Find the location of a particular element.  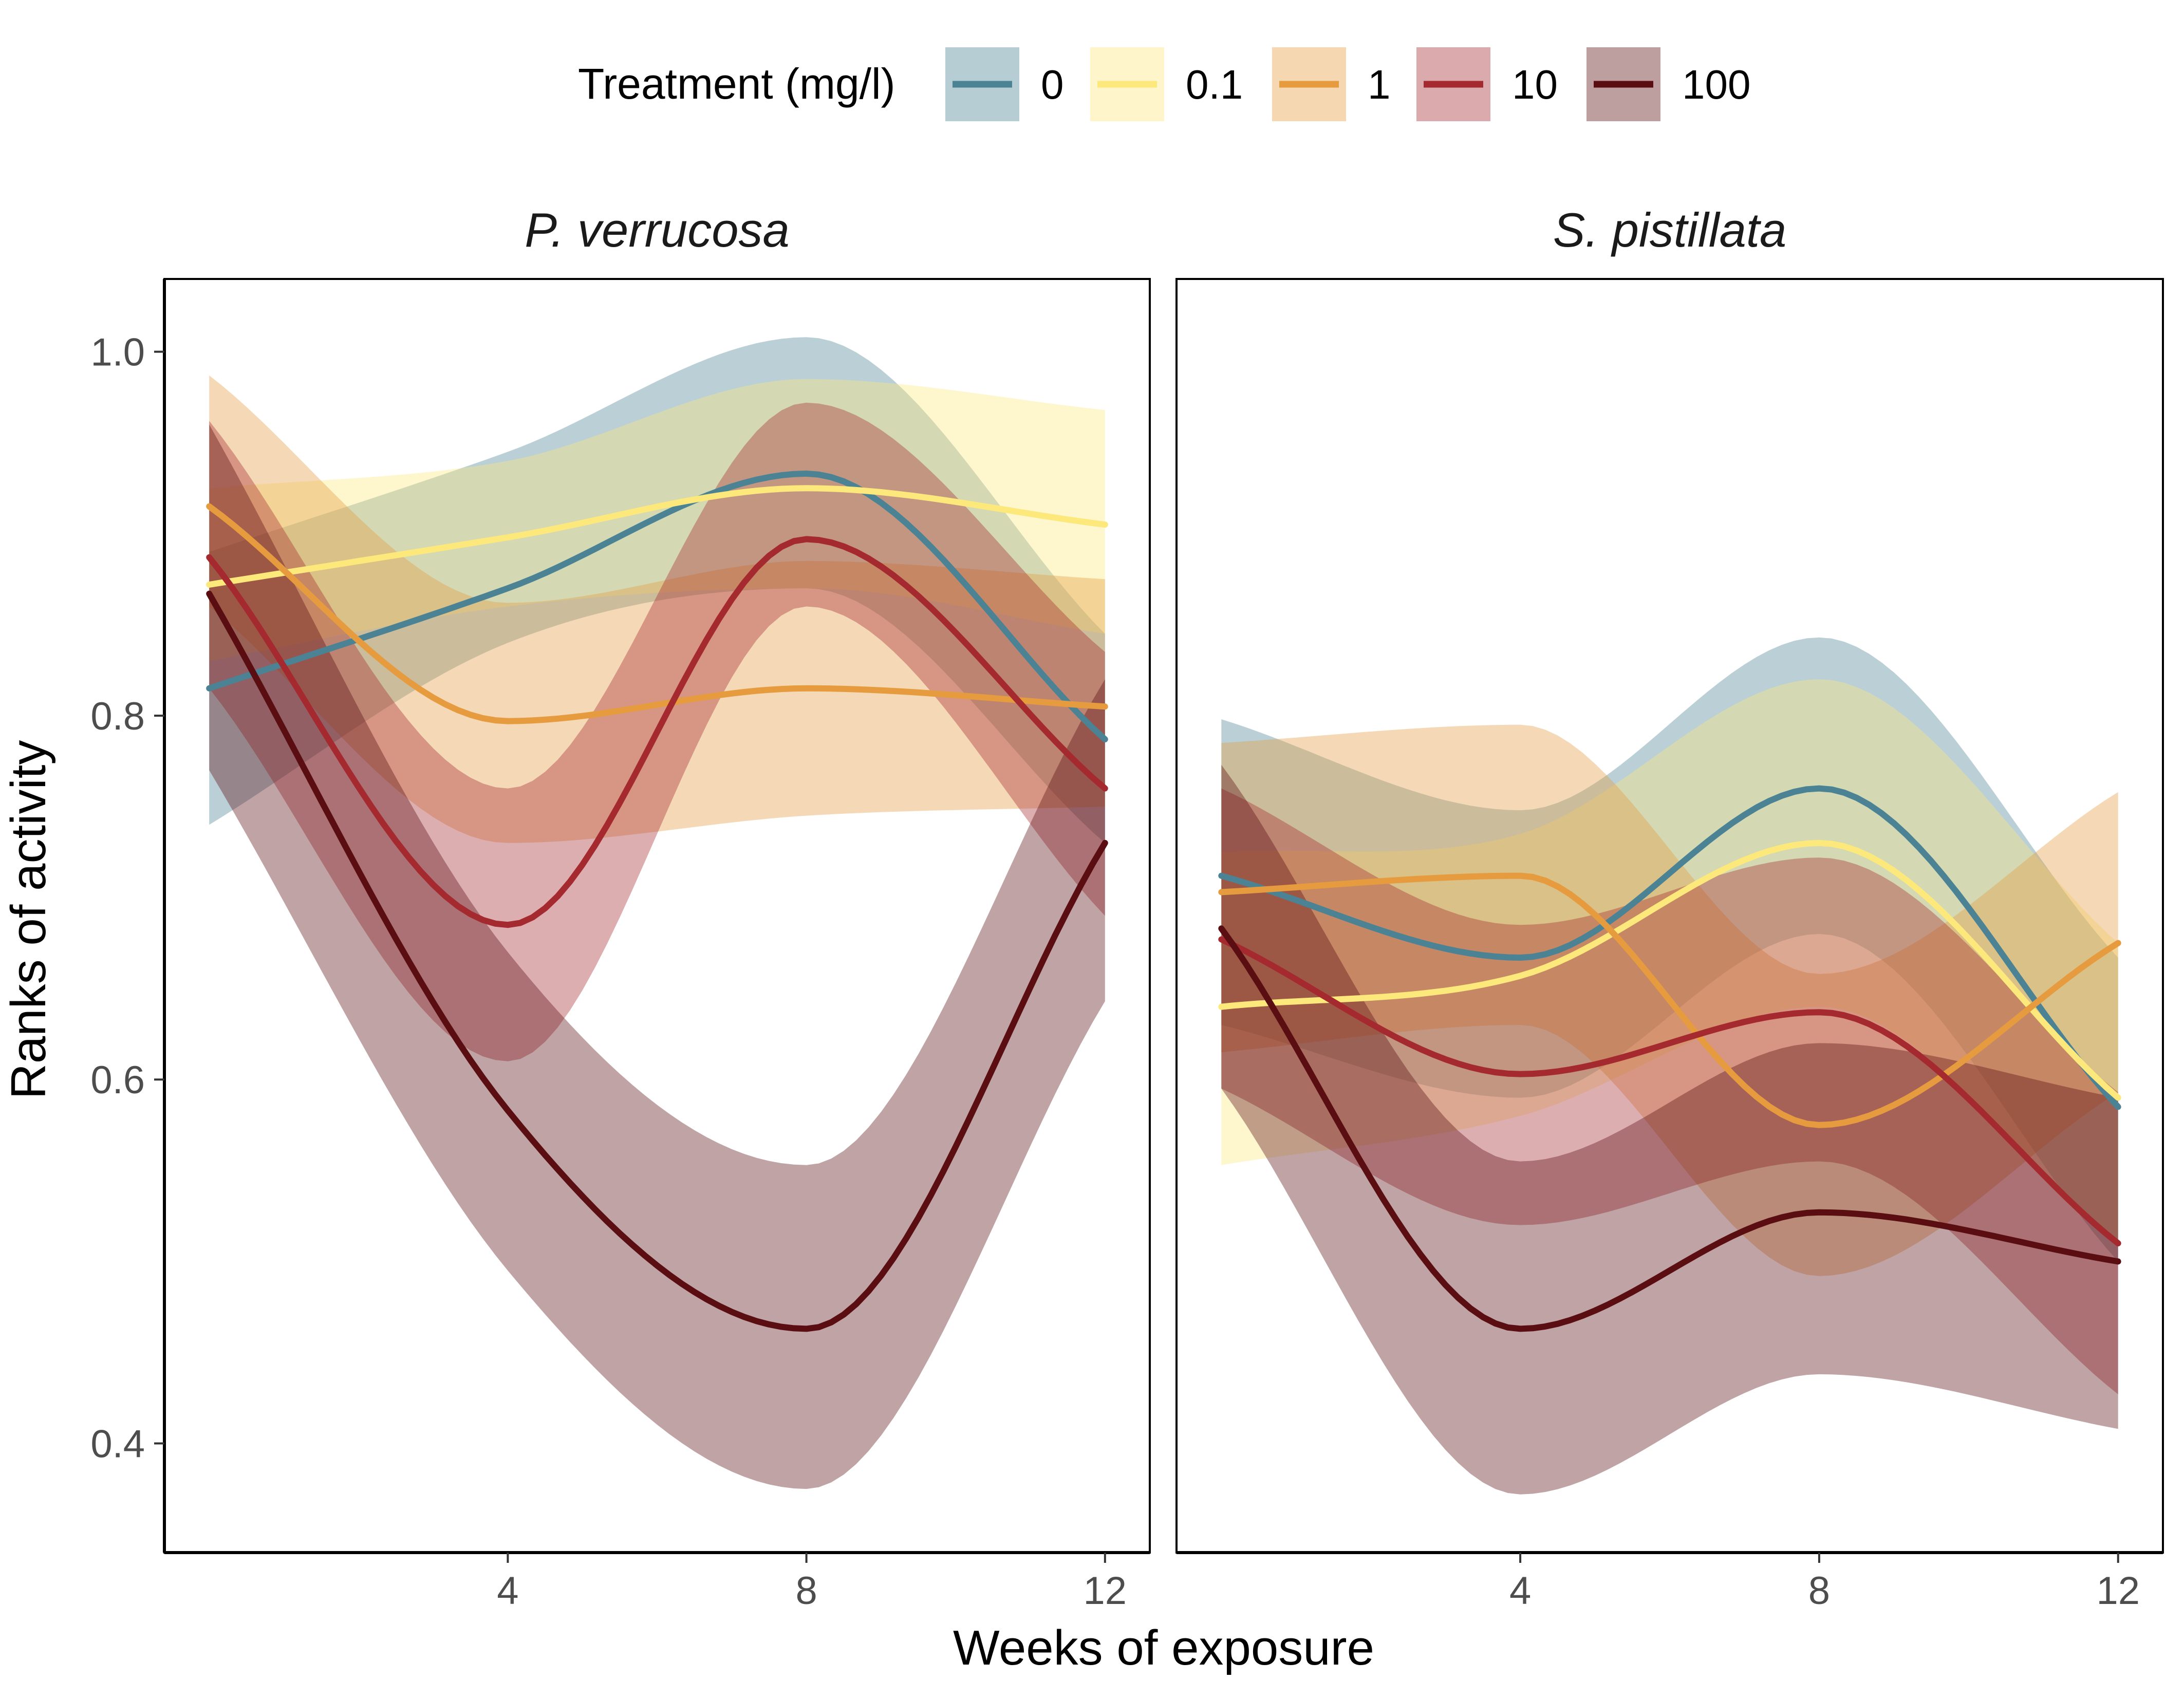

legend-item: 100 is located at coordinates (1668, 84).